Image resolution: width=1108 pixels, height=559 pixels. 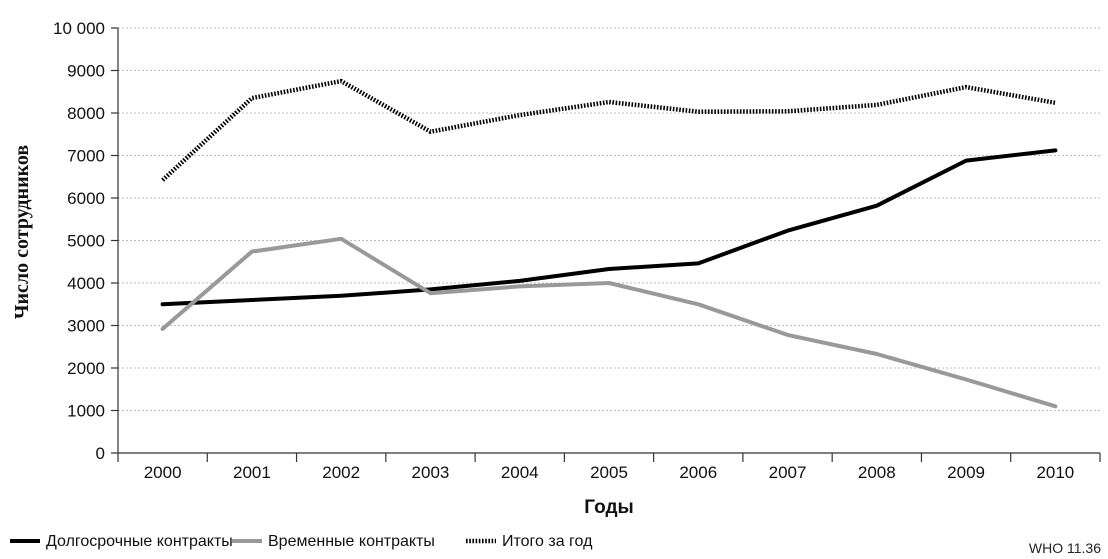 What do you see at coordinates (520, 472) in the screenshot?
I see `x-tick-label: 2004` at bounding box center [520, 472].